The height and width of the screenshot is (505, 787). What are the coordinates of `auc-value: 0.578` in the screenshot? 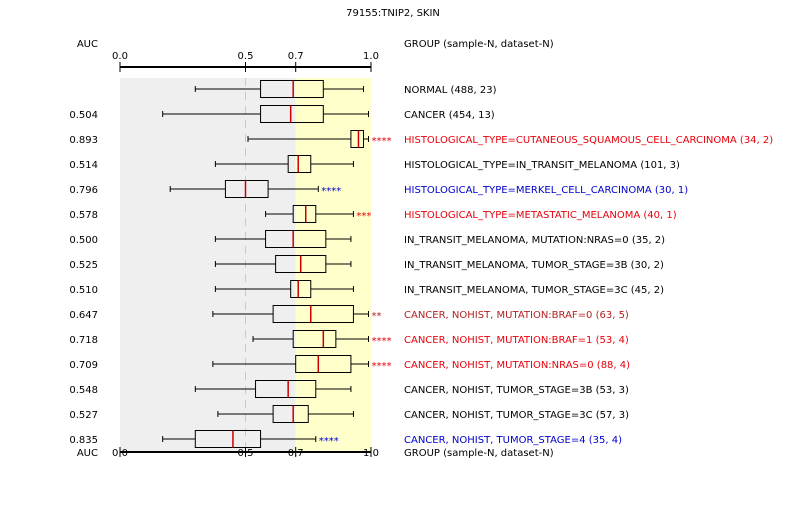 It's located at (83, 215).